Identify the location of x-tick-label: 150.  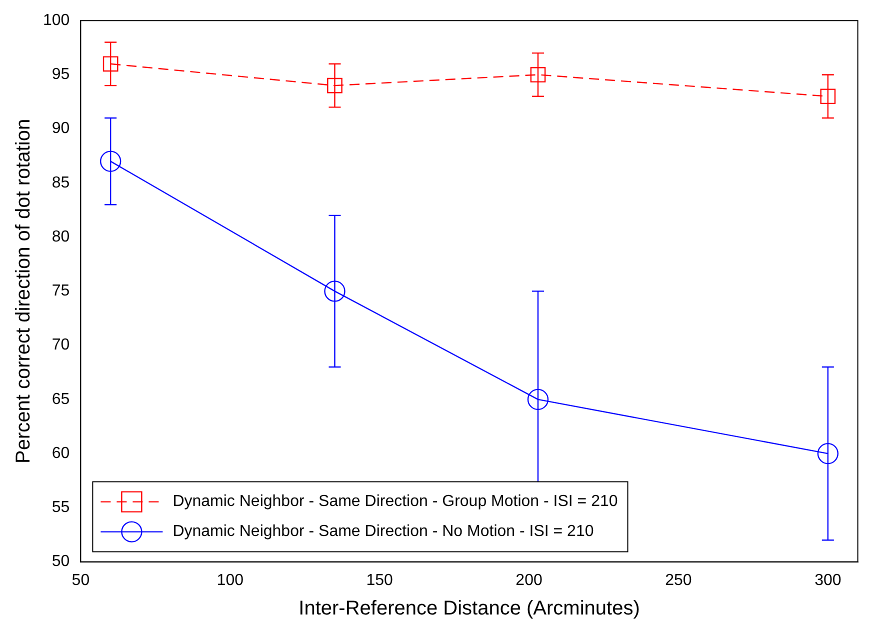
(380, 580).